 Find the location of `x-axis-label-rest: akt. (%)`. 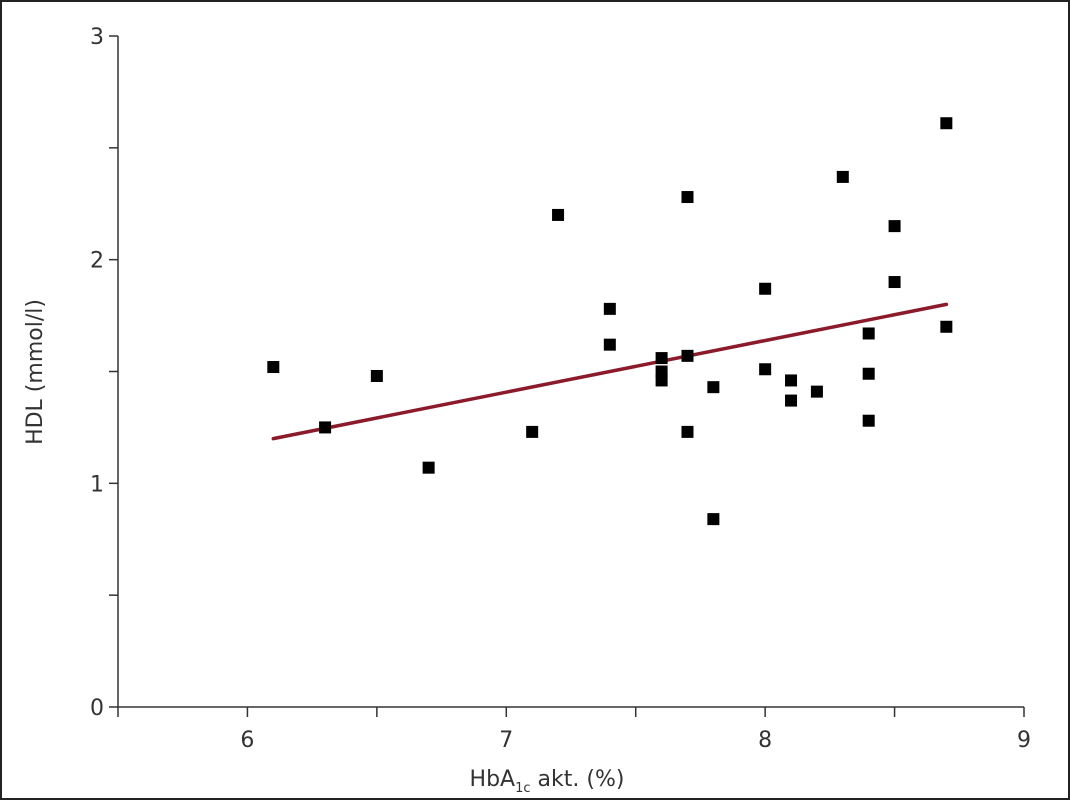

x-axis-label-rest: akt. (%) is located at coordinates (578, 779).